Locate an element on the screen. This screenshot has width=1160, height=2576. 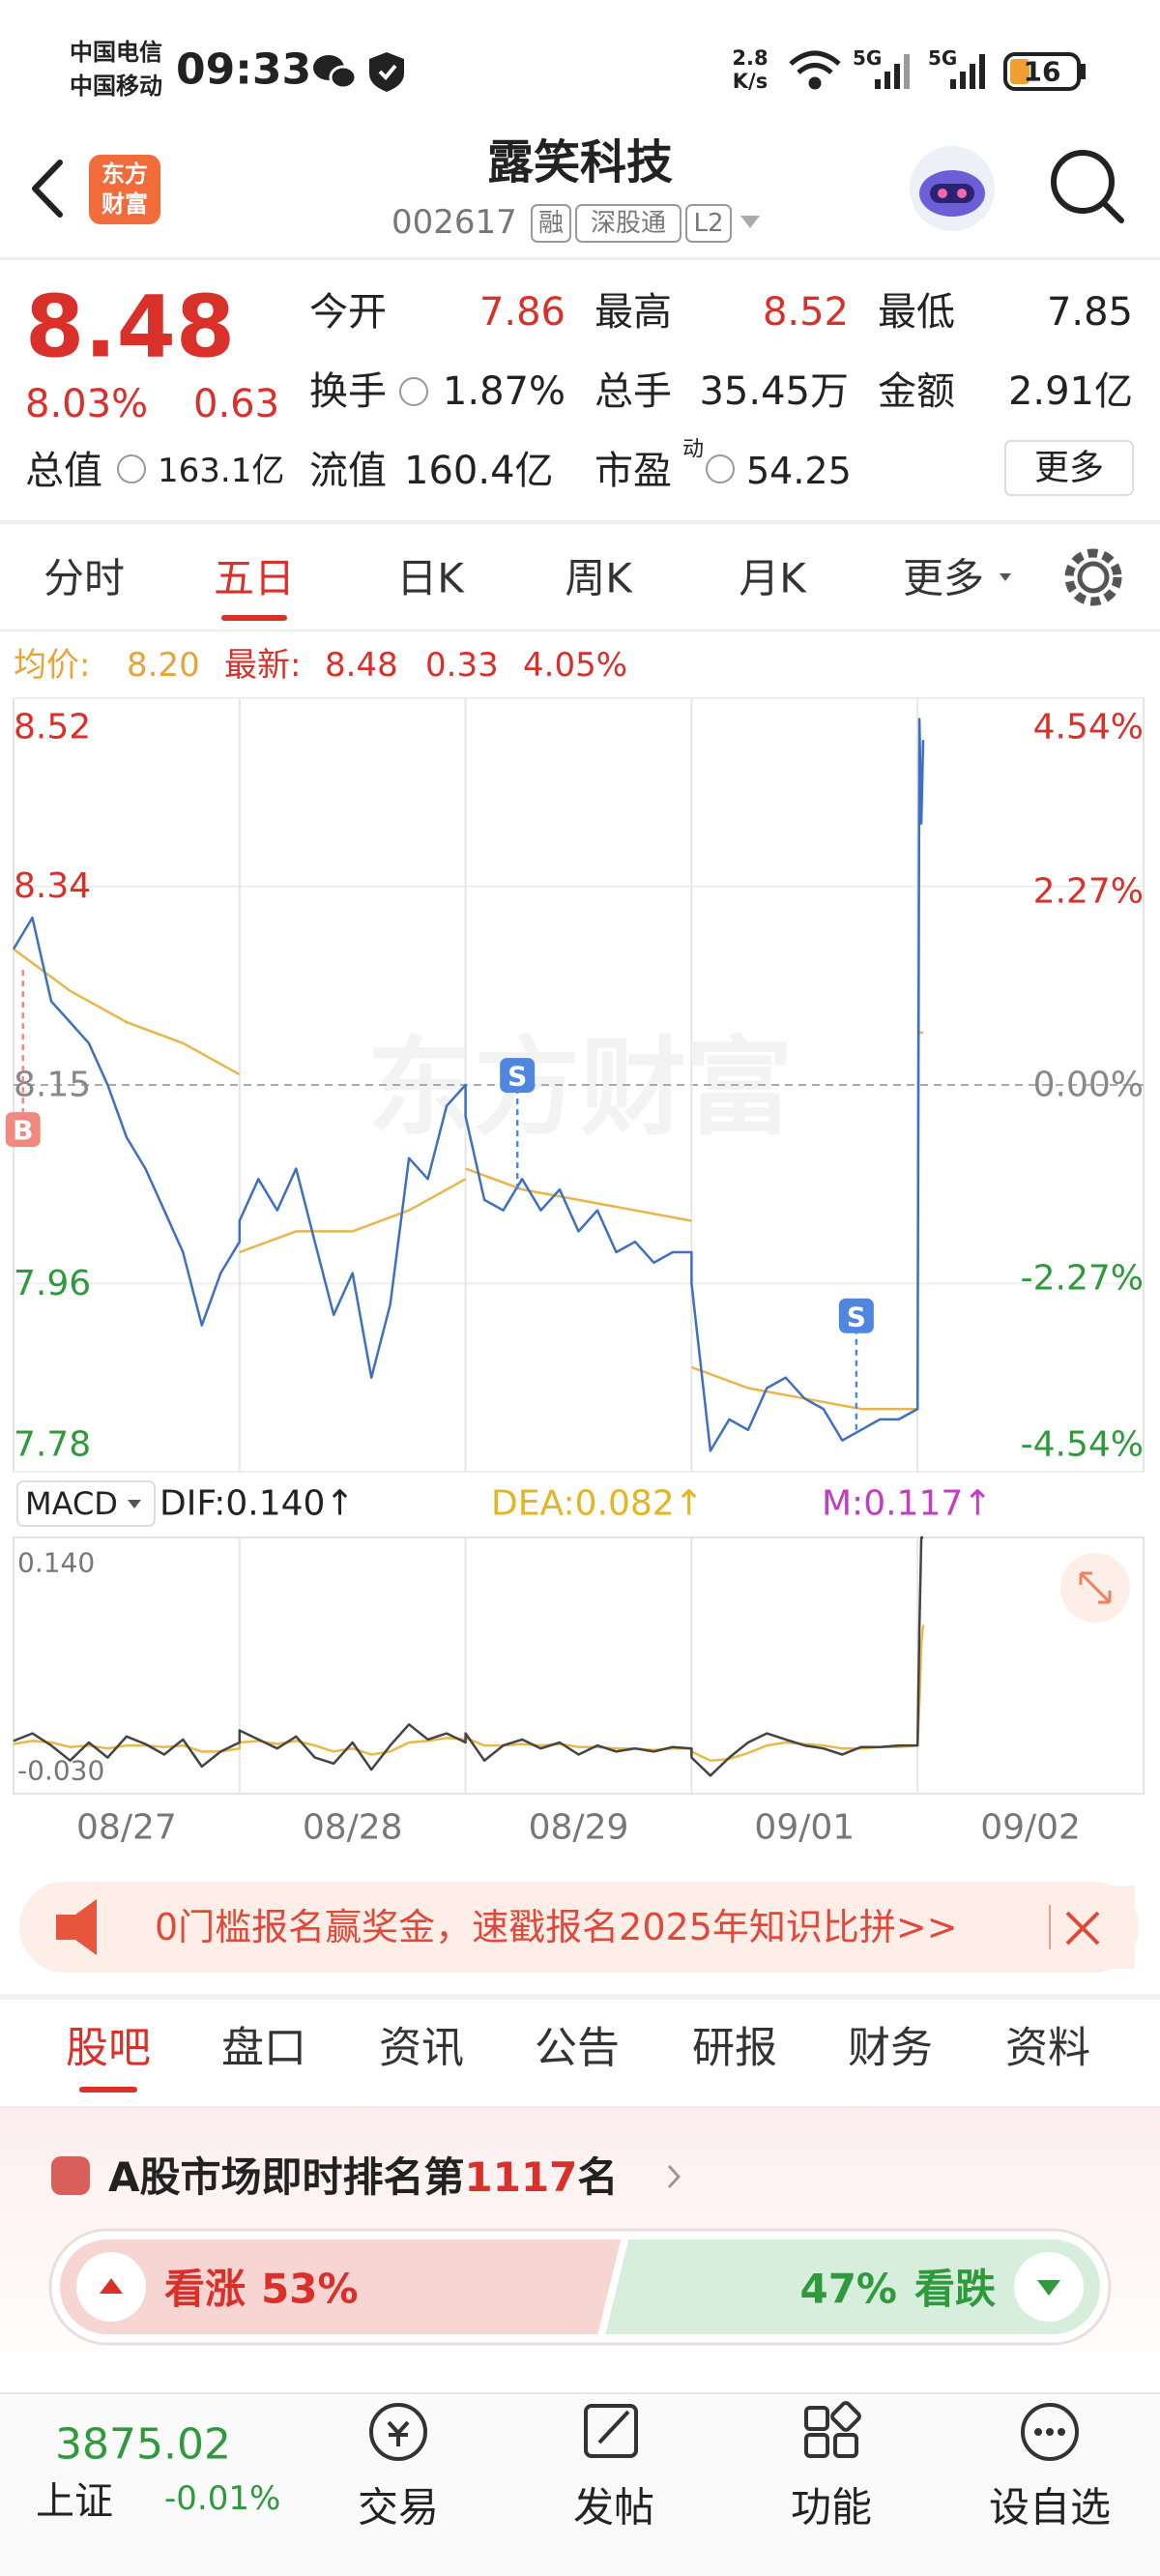
y-tick-label: -0.030 is located at coordinates (61, 1771).